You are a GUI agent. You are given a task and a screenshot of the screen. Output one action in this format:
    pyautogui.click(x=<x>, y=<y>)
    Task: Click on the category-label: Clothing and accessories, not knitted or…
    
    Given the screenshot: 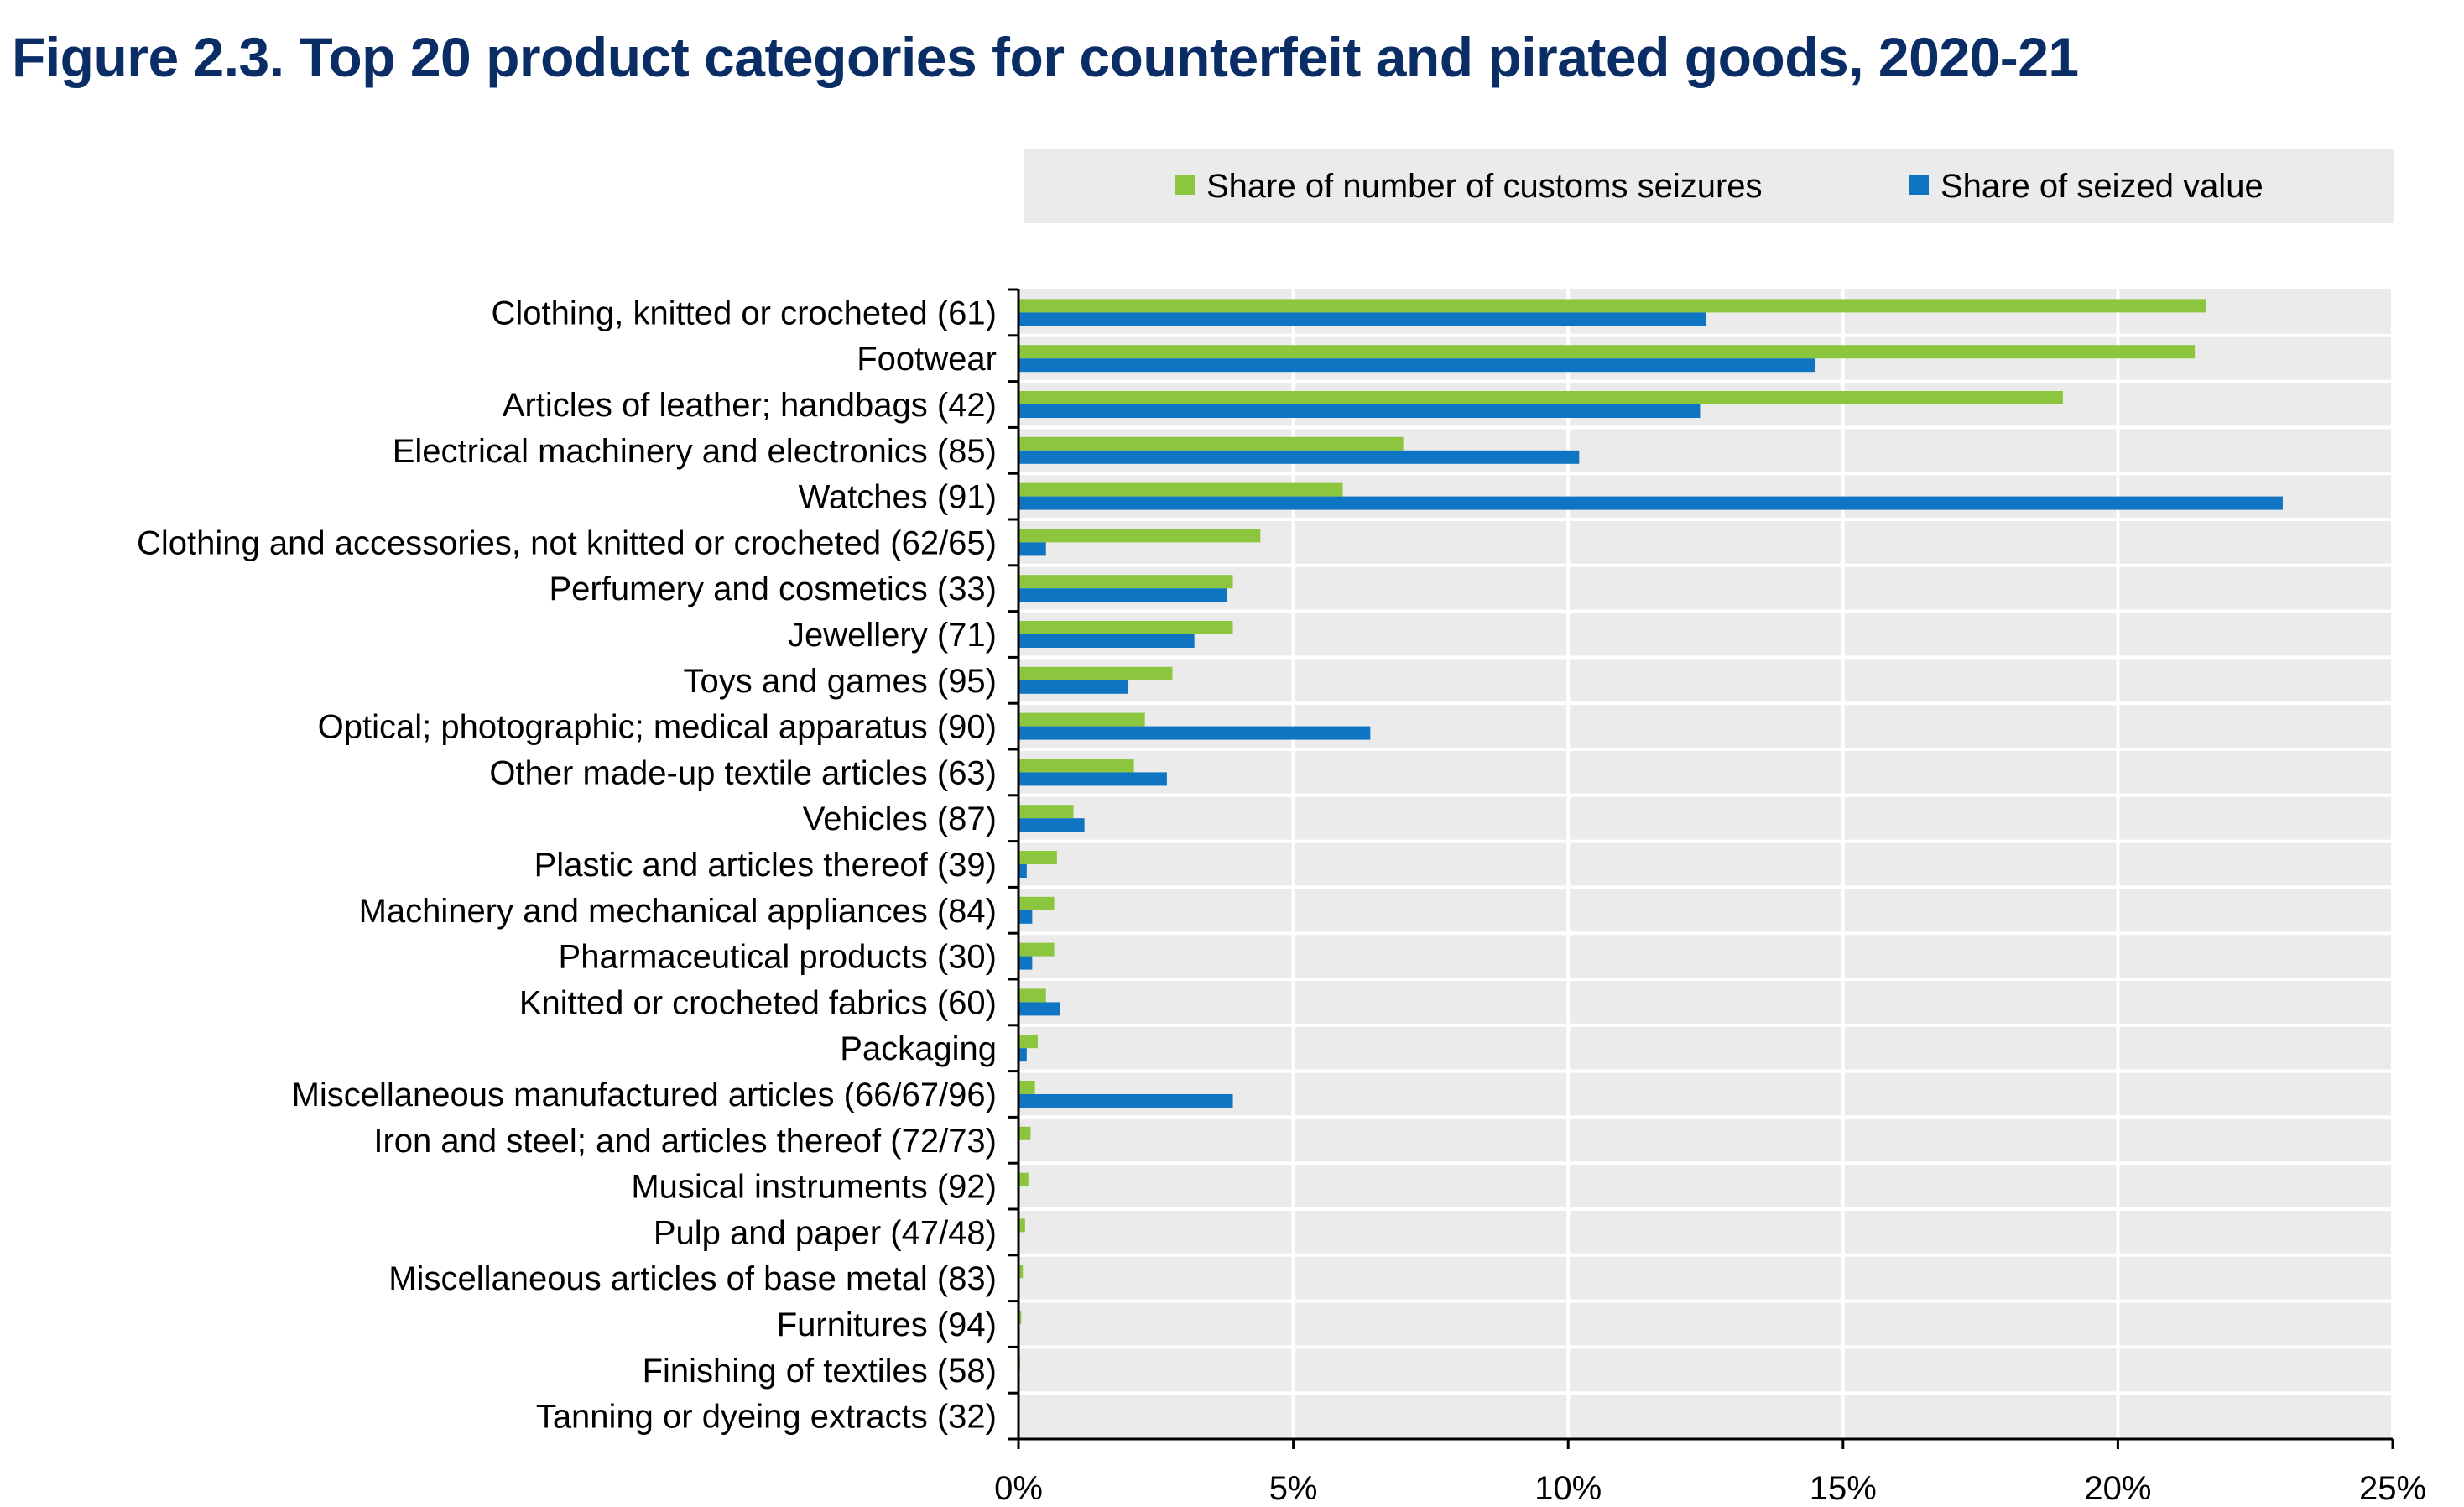 What is the action you would take?
    pyautogui.click(x=567, y=542)
    